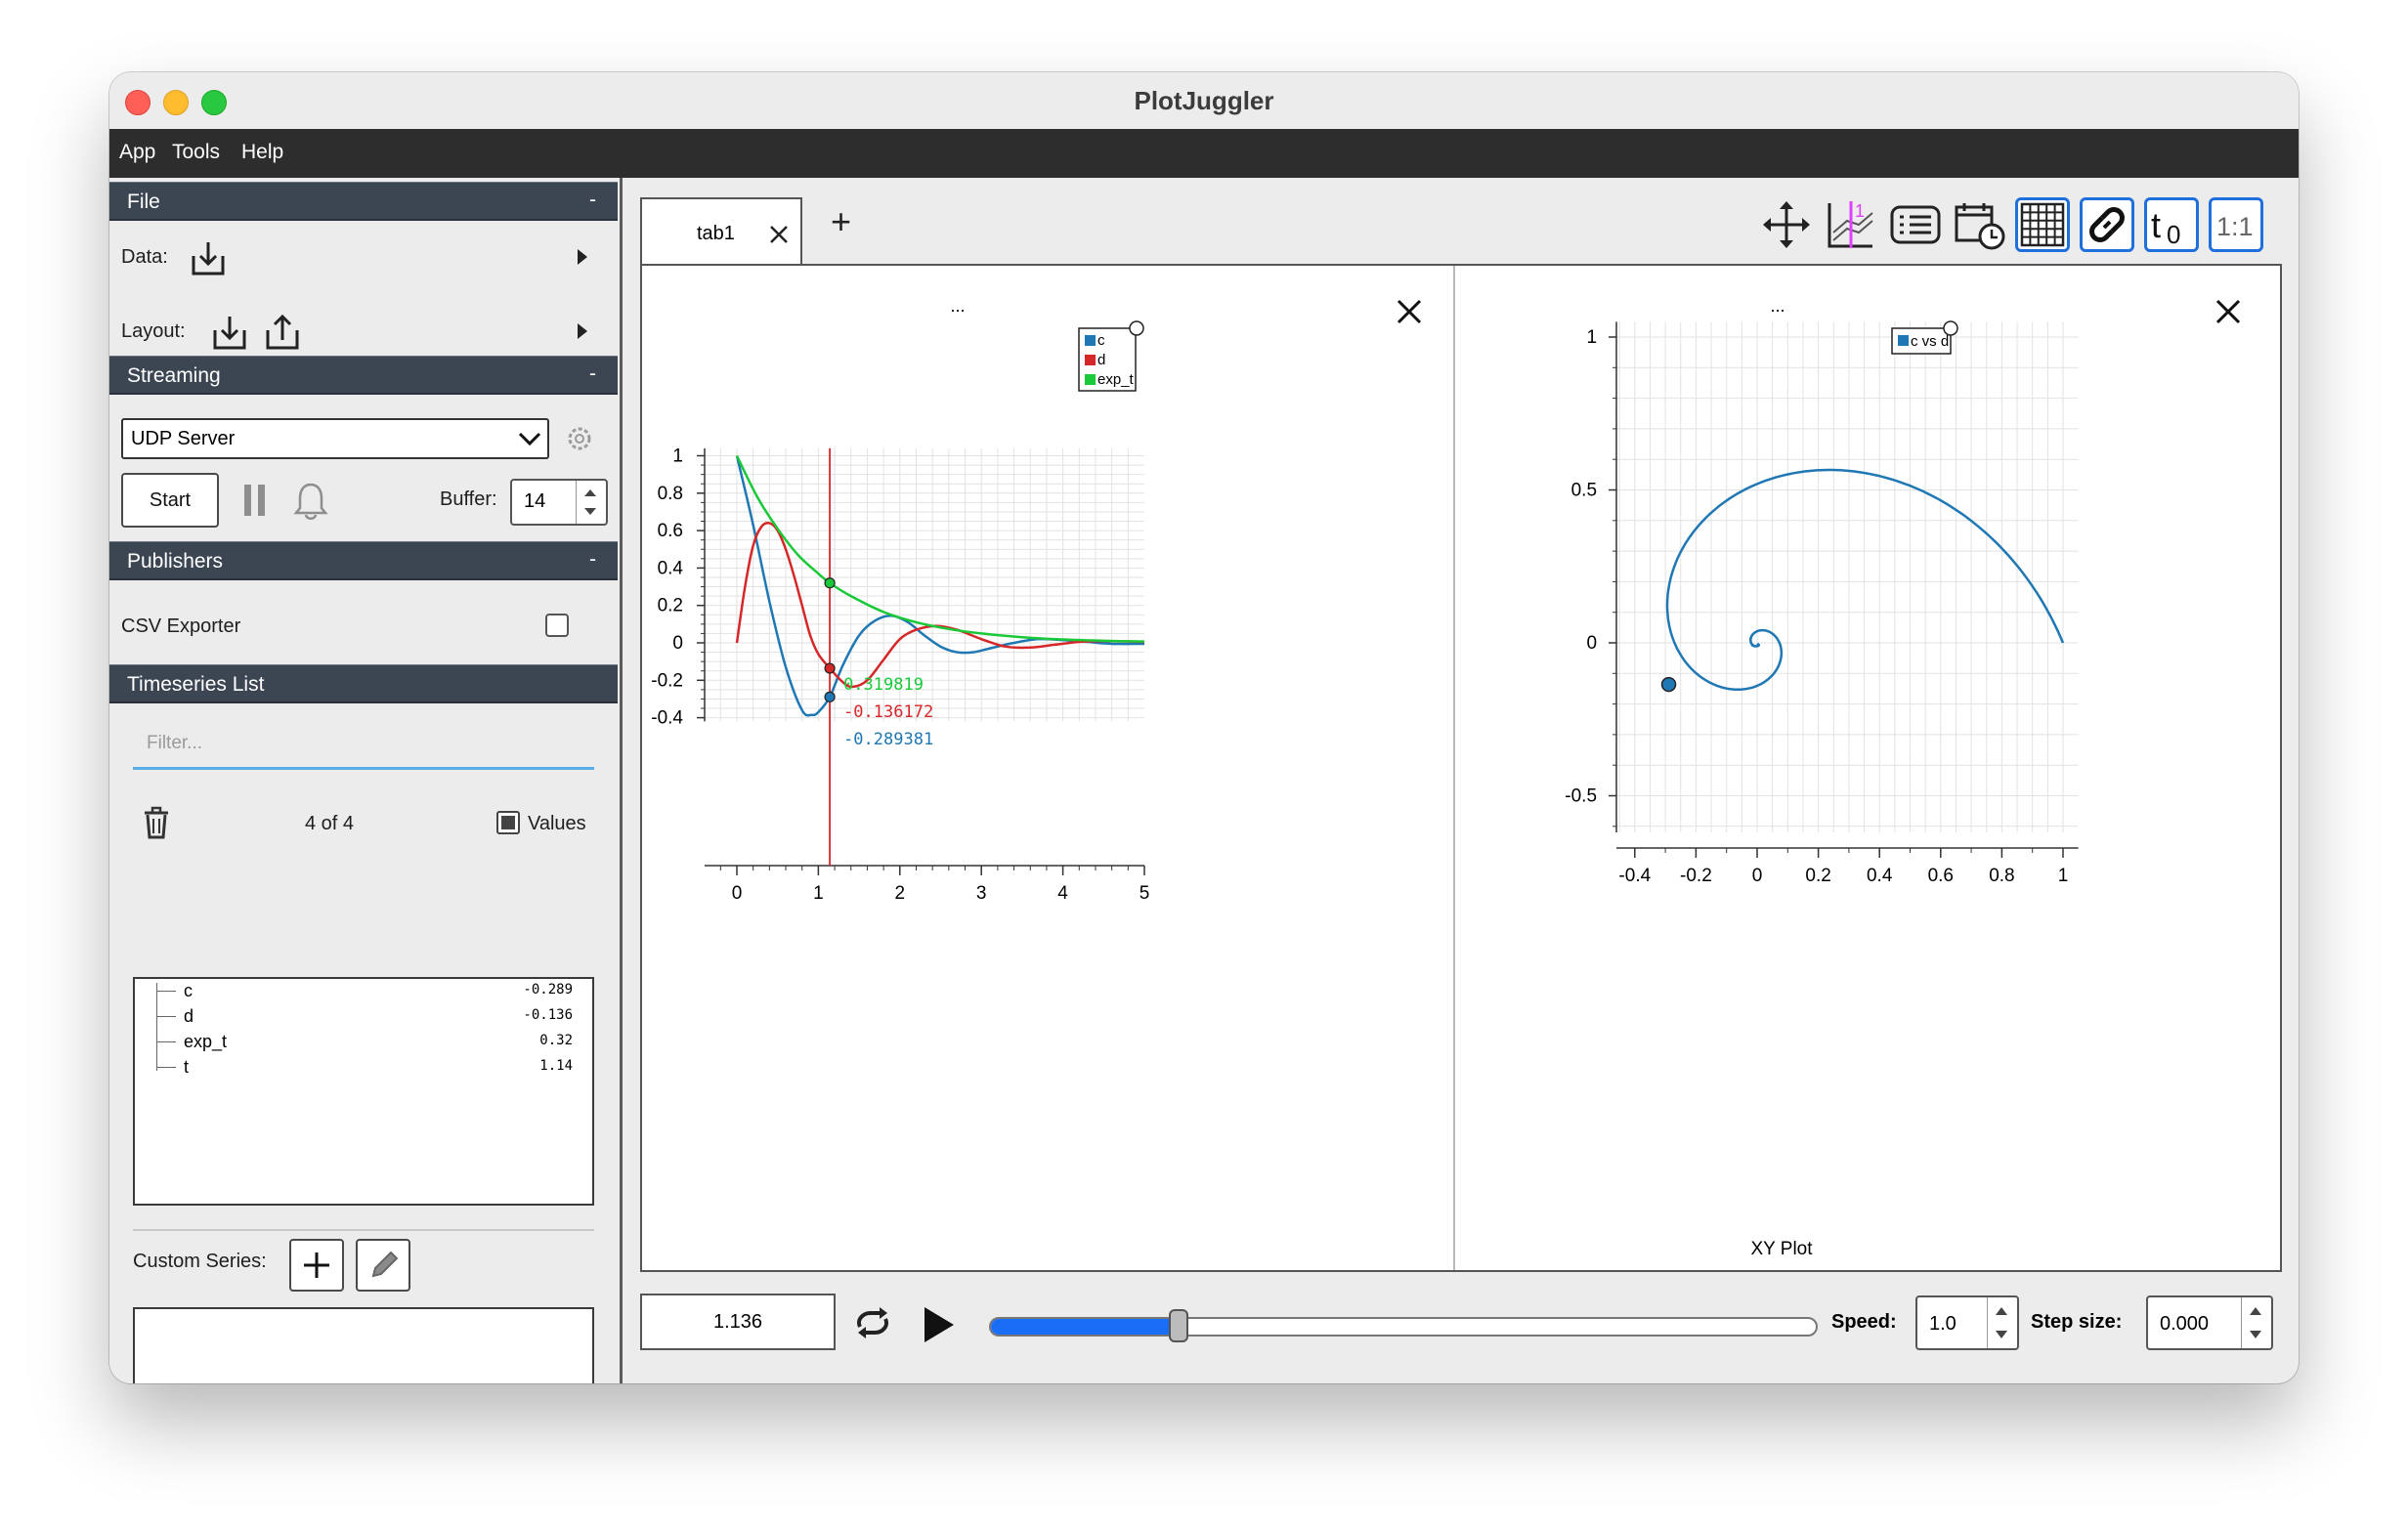  I want to click on time-slider, so click(1403, 1327).